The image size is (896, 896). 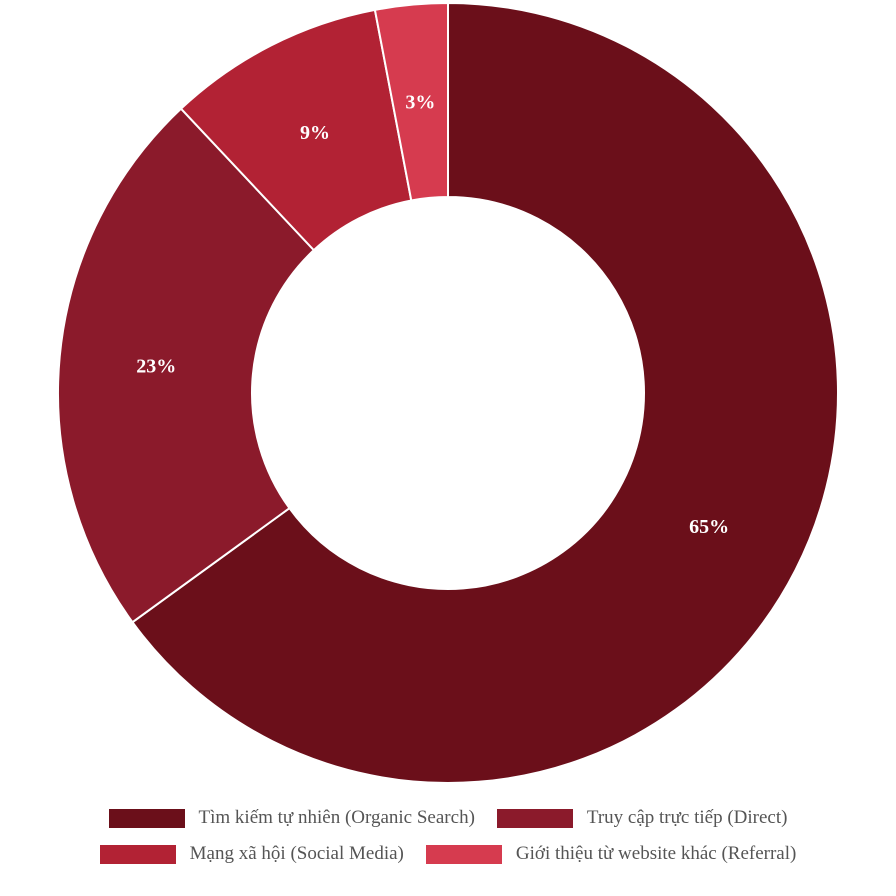 I want to click on legend-item-direct: Truy cập trực tiếp (Direct), so click(x=642, y=818).